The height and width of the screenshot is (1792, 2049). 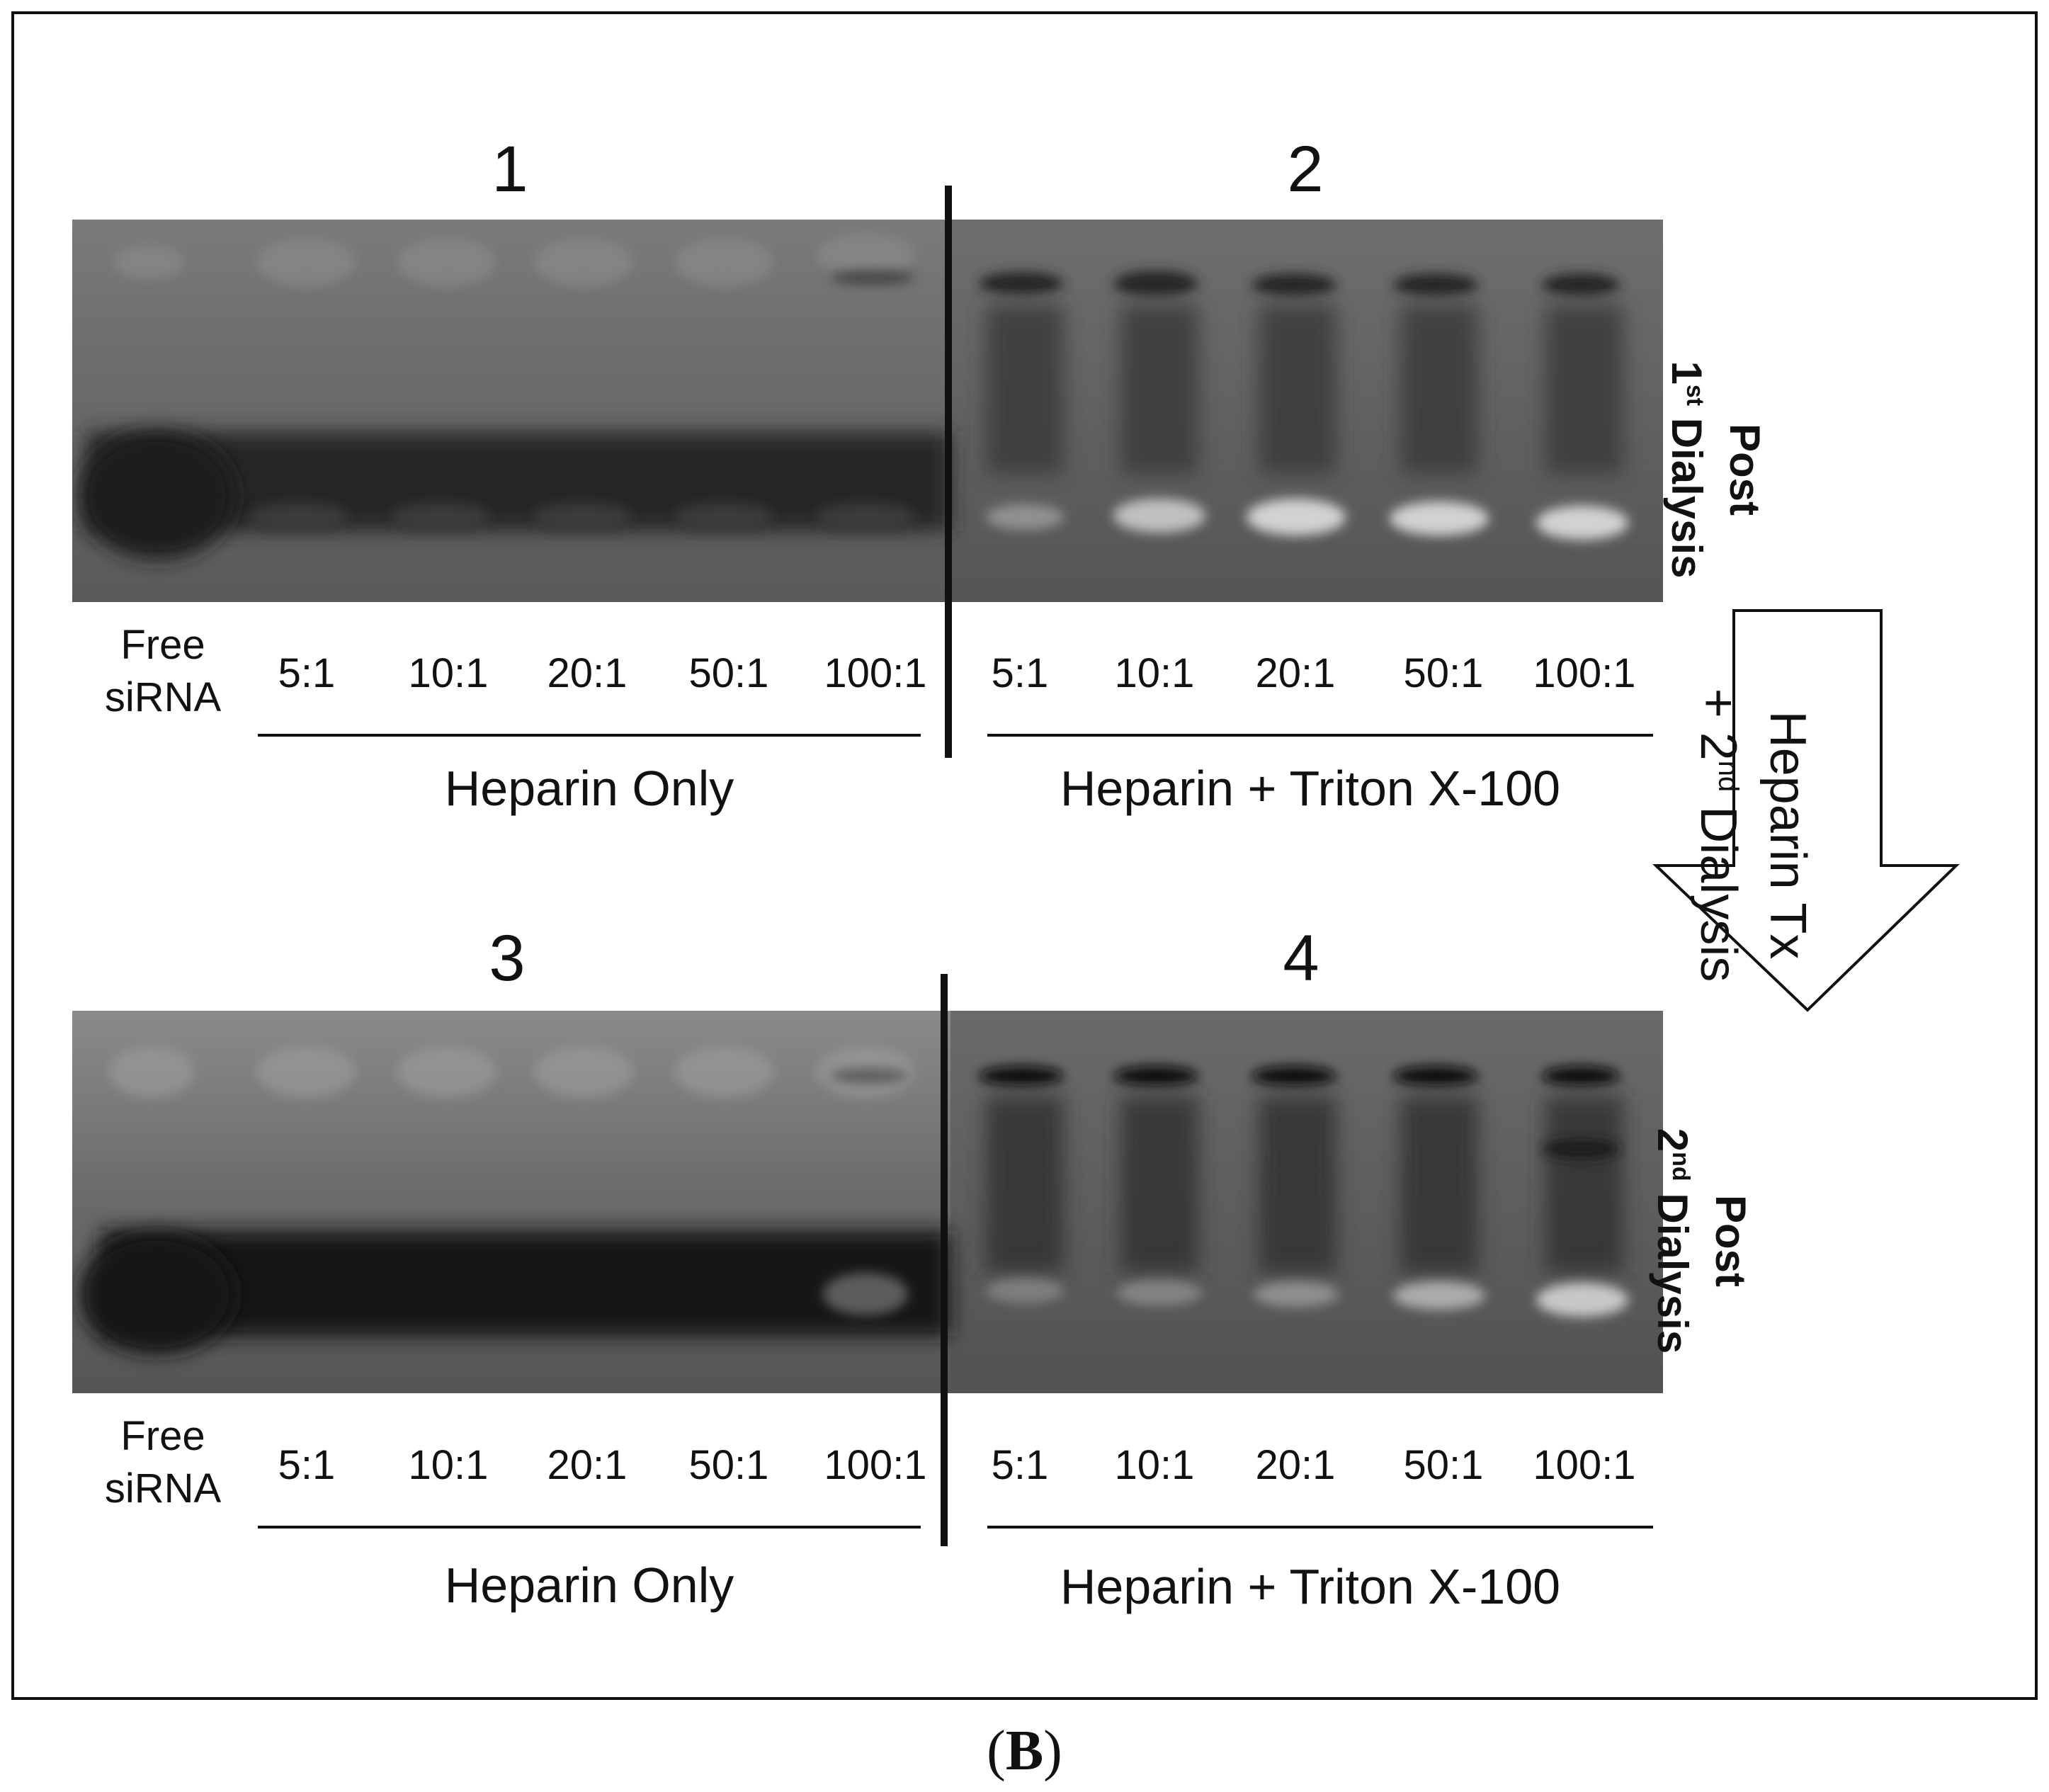 I want to click on panel-number-1: 1, so click(x=510, y=169).